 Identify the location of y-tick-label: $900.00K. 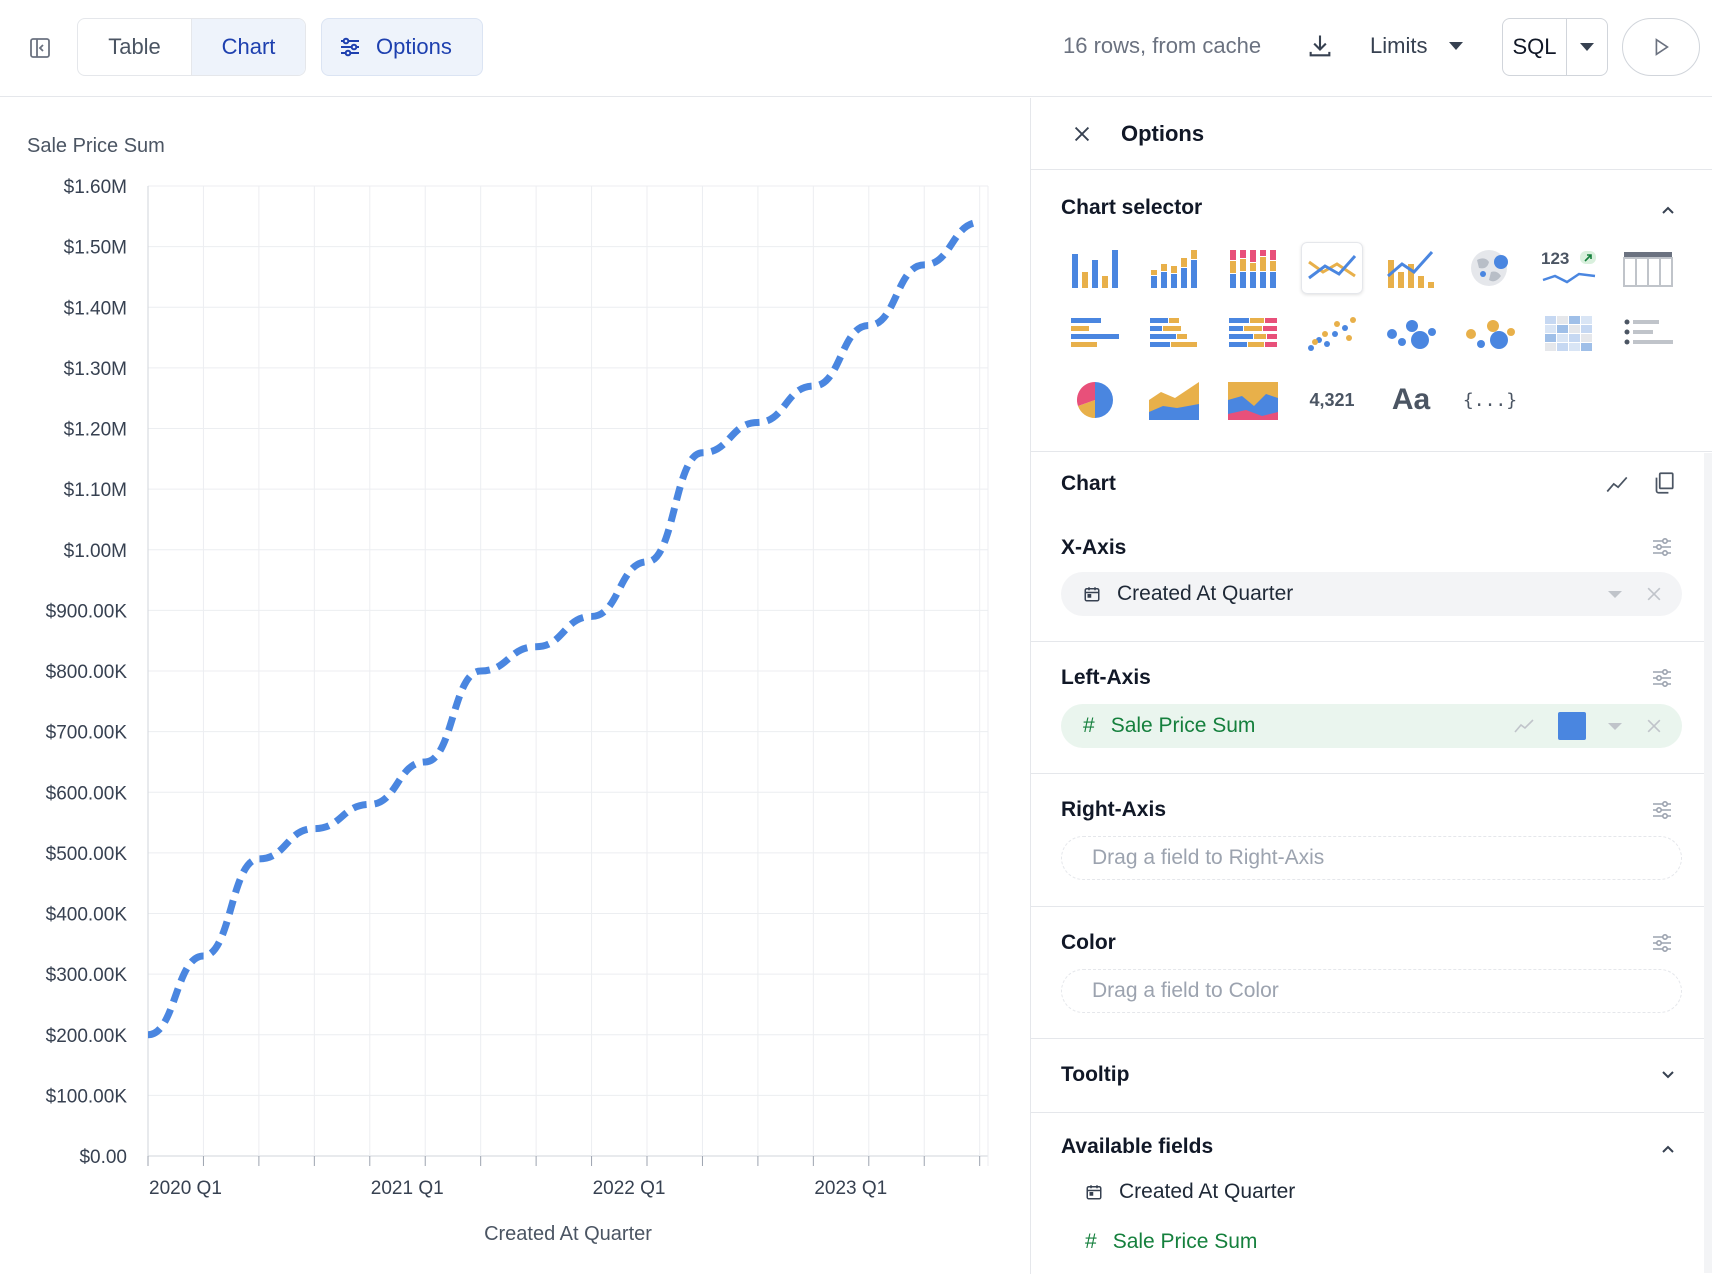
(87, 611).